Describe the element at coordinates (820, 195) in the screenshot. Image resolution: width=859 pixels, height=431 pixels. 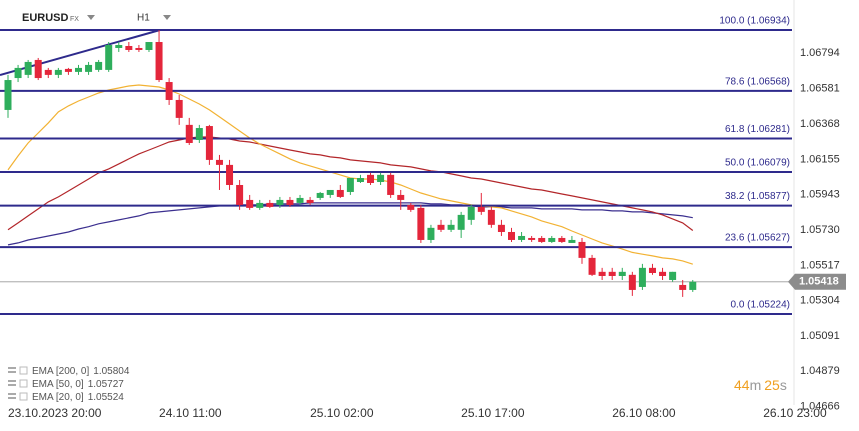
I see `y-tick-label: 1.05943` at that location.